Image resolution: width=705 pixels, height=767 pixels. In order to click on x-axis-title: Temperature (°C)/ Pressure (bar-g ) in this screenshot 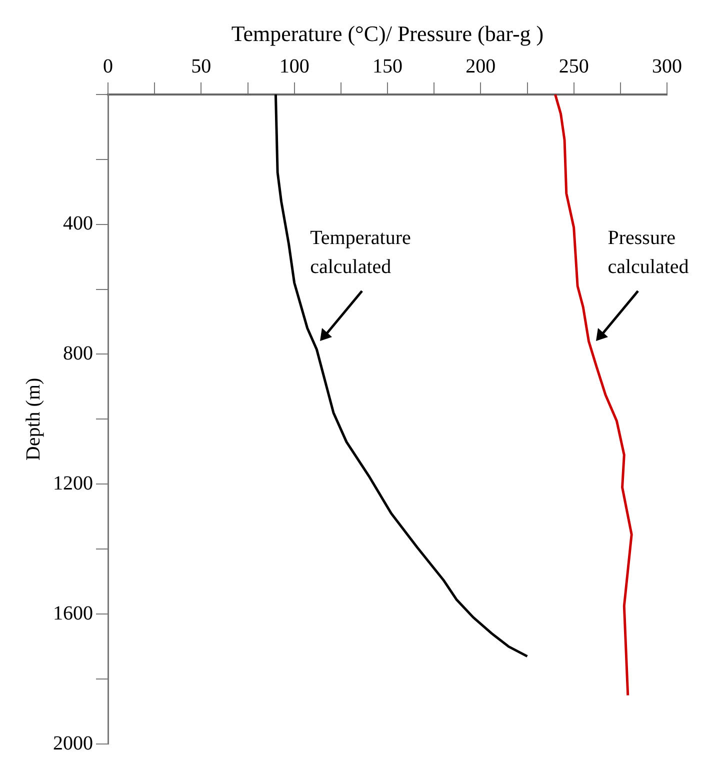, I will do `click(387, 33)`.